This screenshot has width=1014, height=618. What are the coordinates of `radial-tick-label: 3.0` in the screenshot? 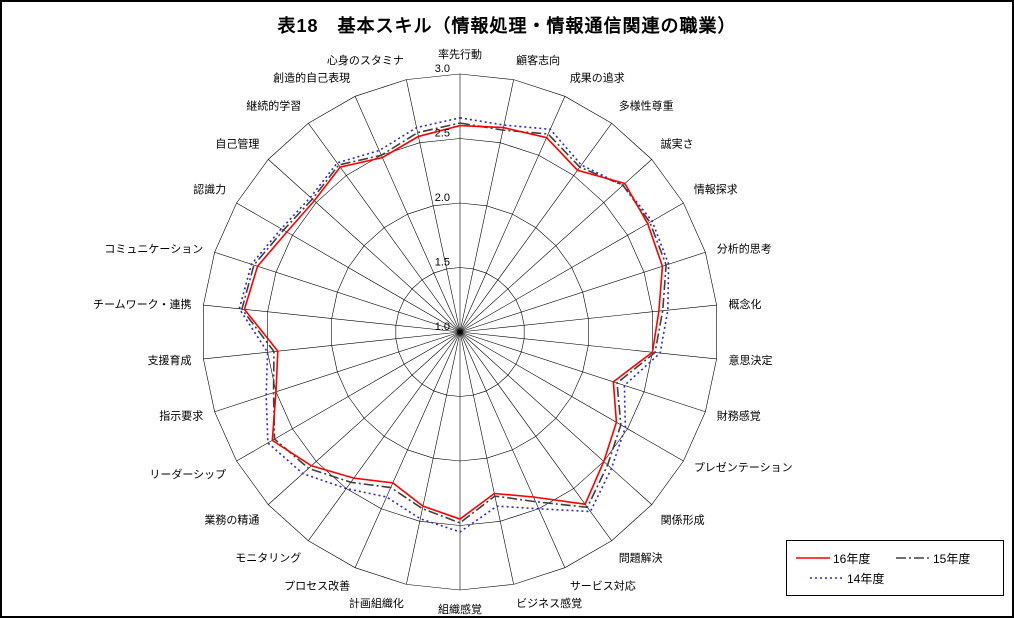 It's located at (442, 69).